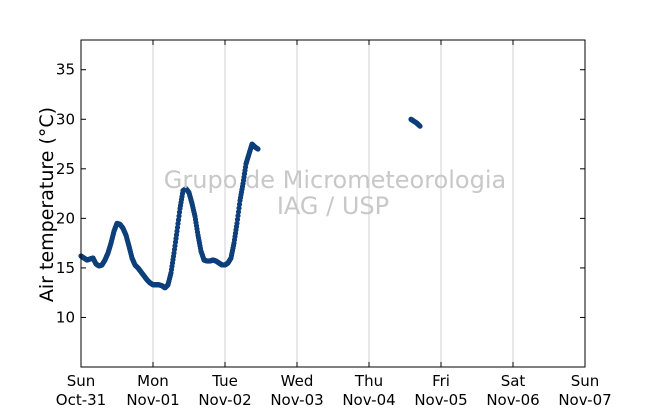 The height and width of the screenshot is (409, 650). What do you see at coordinates (65, 268) in the screenshot?
I see `y-tick-label: 15` at bounding box center [65, 268].